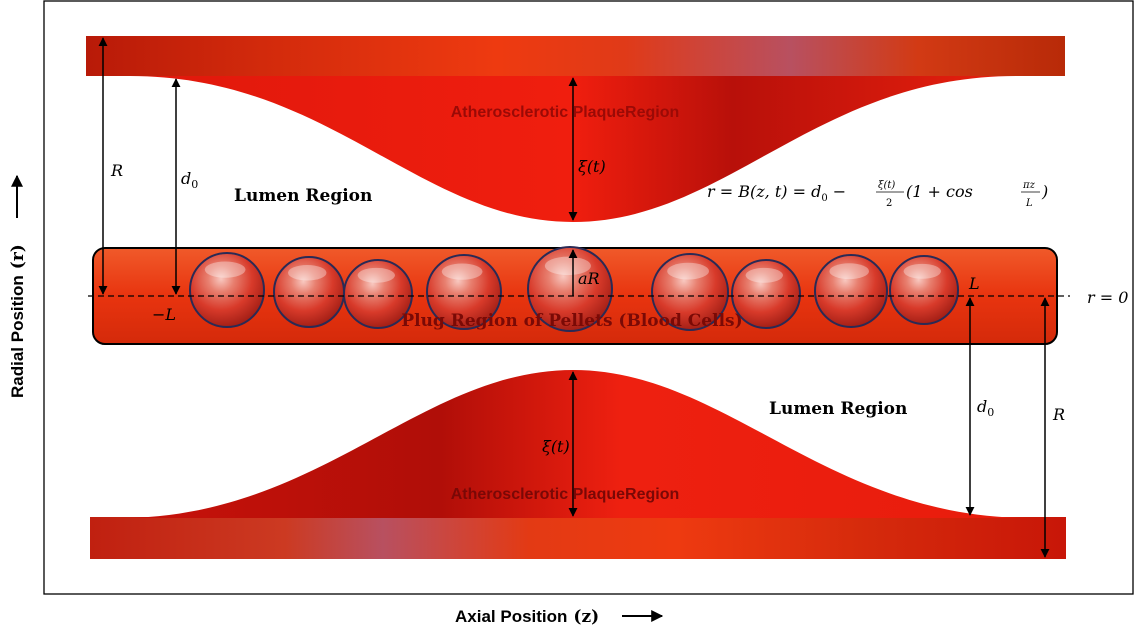  Describe the element at coordinates (1107, 297) in the screenshot. I see `r-zero-symbol: r = 0` at that location.